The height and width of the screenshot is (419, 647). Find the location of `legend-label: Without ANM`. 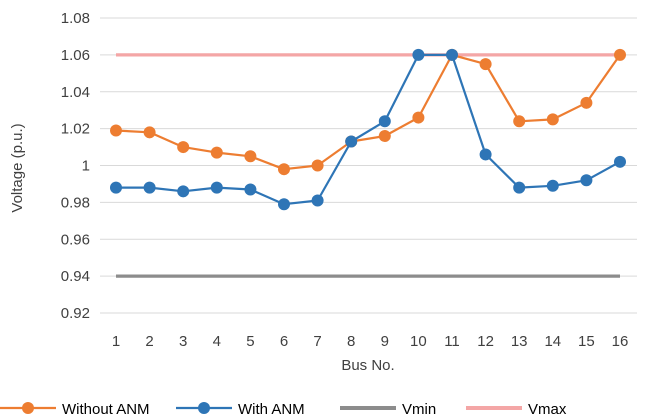

legend-label: Without ANM is located at coordinates (106, 409).